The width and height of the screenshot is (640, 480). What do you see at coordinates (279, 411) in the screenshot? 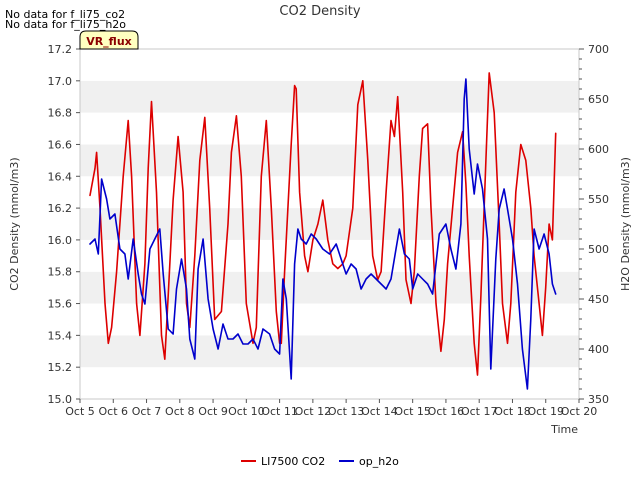
I see `x-tick-label: Oct 11` at bounding box center [279, 411].